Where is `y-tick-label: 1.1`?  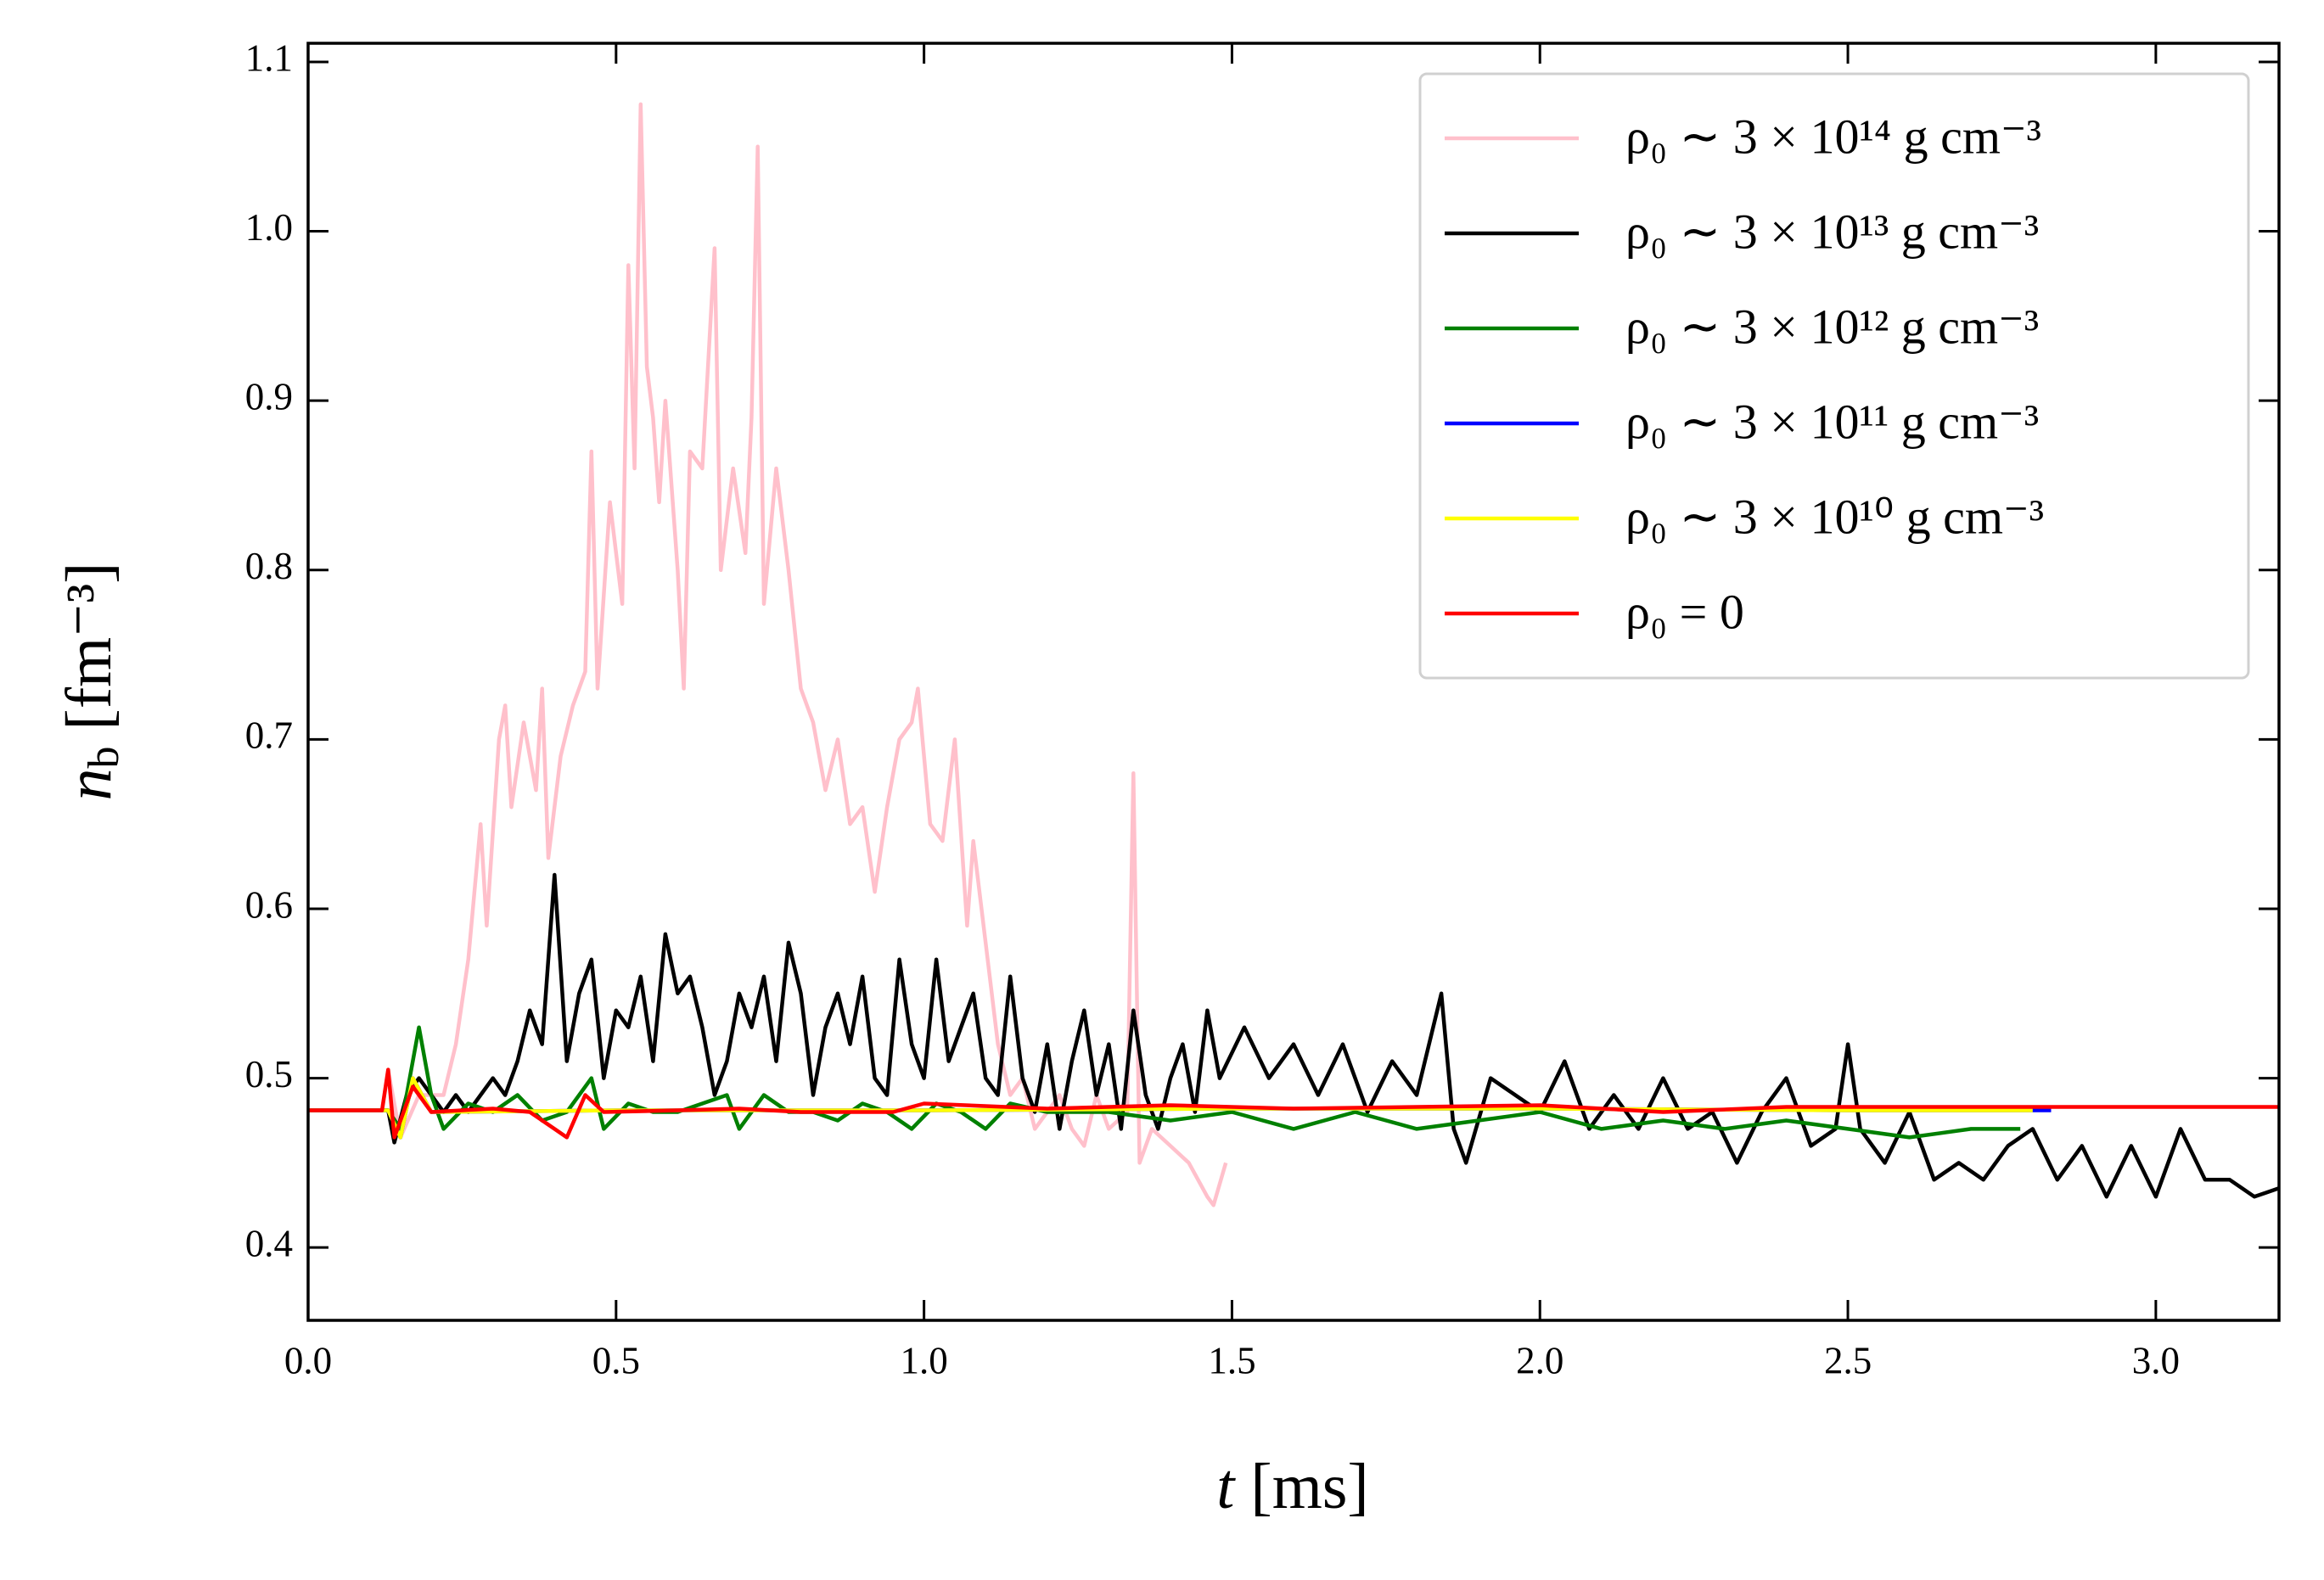 y-tick-label: 1.1 is located at coordinates (269, 58).